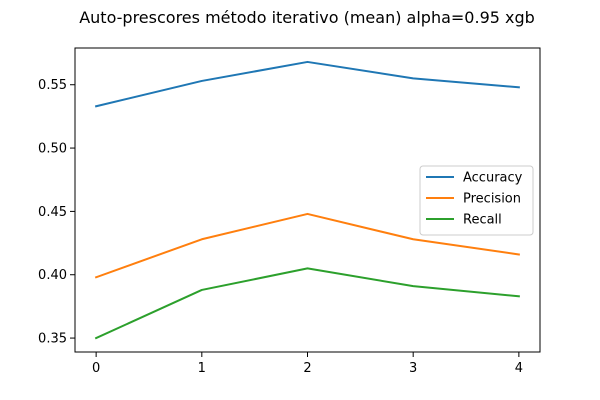 This screenshot has height=400, width=600. I want to click on y-tick-label: 0.40, so click(52, 275).